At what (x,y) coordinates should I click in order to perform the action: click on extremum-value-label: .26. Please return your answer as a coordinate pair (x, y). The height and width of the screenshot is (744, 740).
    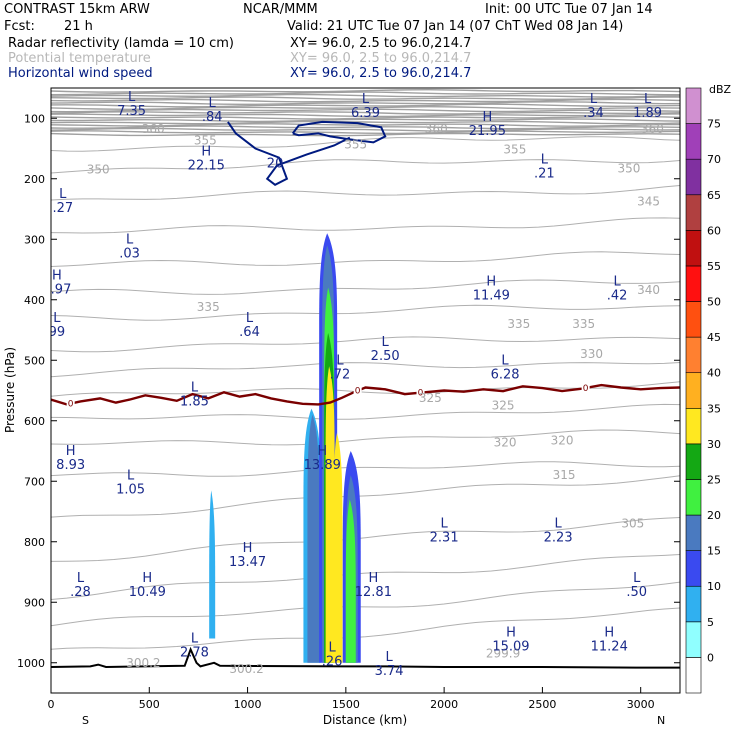
    Looking at the image, I should click on (332, 662).